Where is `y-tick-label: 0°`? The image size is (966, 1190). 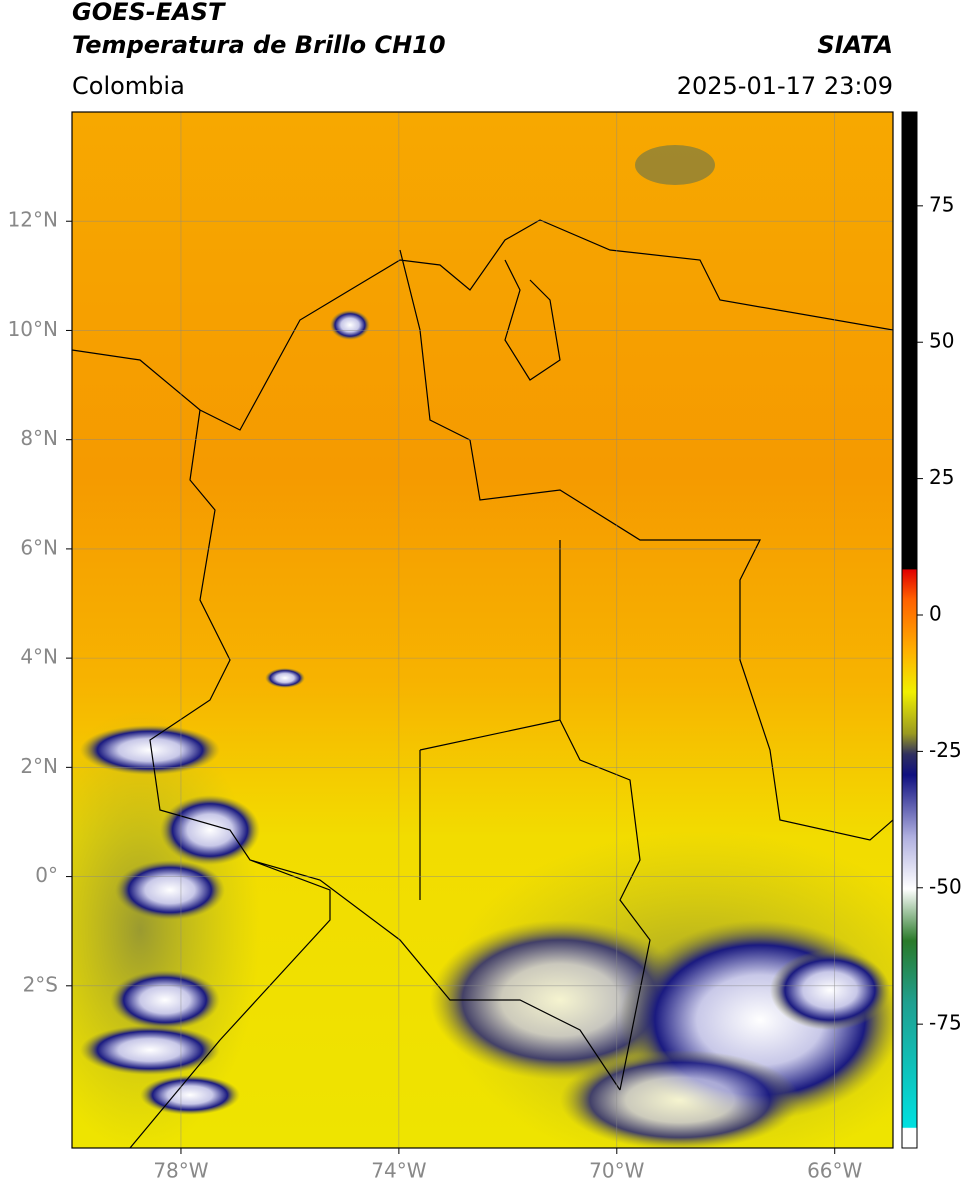
y-tick-label: 0° is located at coordinates (46, 875).